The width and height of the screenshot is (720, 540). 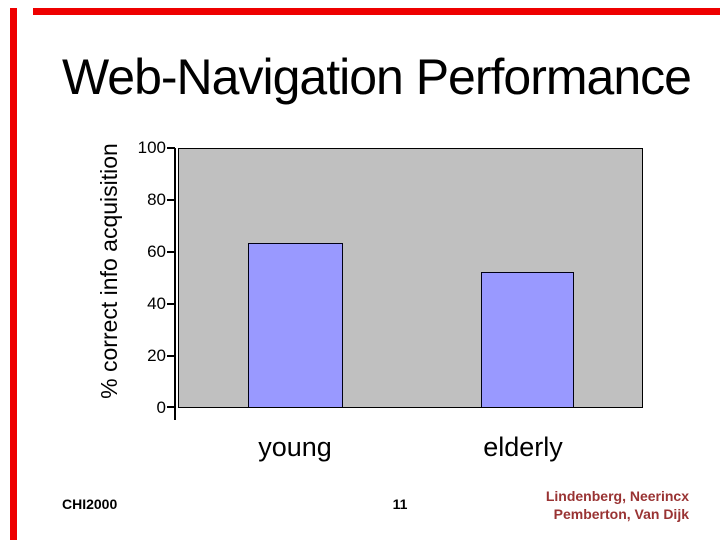 What do you see at coordinates (156, 199) in the screenshot?
I see `y-tick-label-80: 80` at bounding box center [156, 199].